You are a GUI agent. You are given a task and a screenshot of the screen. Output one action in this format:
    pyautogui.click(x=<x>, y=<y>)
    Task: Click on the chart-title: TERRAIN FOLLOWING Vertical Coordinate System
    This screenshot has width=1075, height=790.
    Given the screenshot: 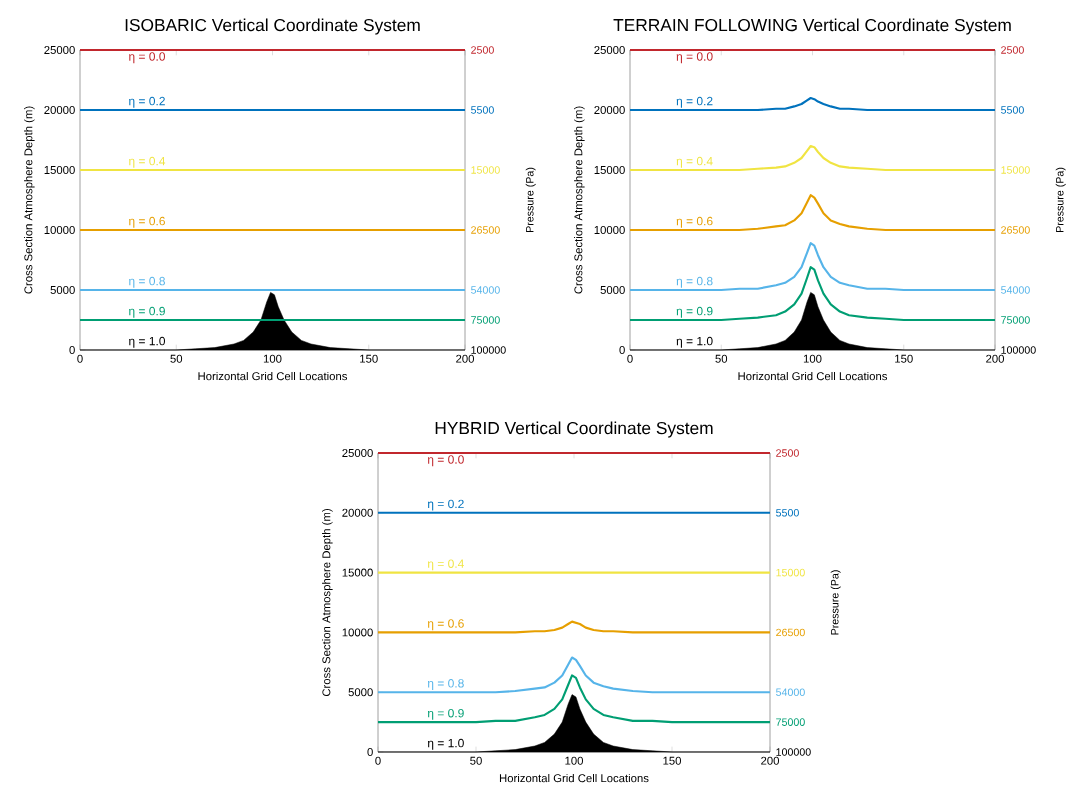 What is the action you would take?
    pyautogui.click(x=812, y=26)
    